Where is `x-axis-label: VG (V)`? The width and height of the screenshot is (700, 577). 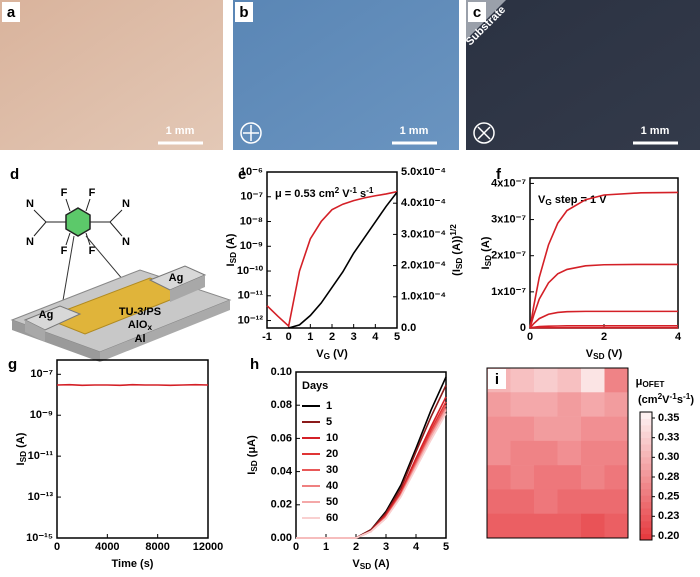 x-axis-label: VG (V) is located at coordinates (332, 354).